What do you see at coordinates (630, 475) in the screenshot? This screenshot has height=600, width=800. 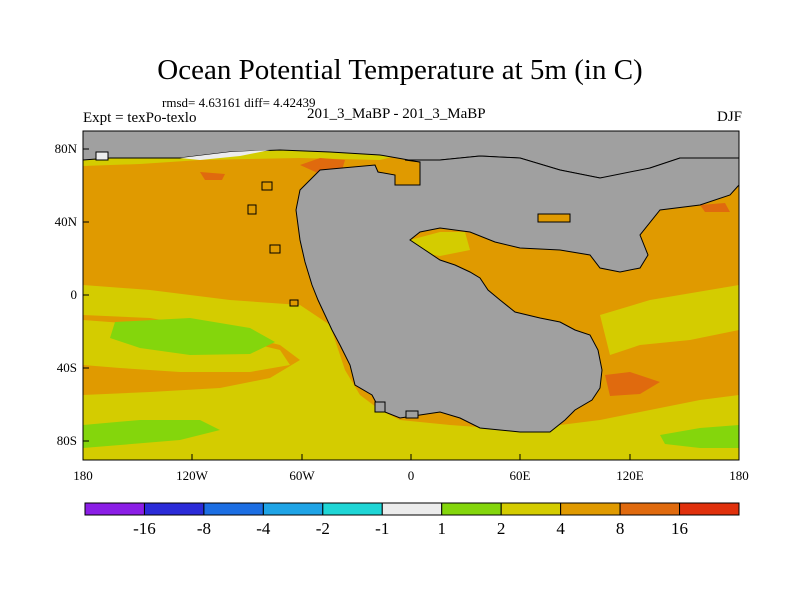 I see `x-tick-label: 120E` at bounding box center [630, 475].